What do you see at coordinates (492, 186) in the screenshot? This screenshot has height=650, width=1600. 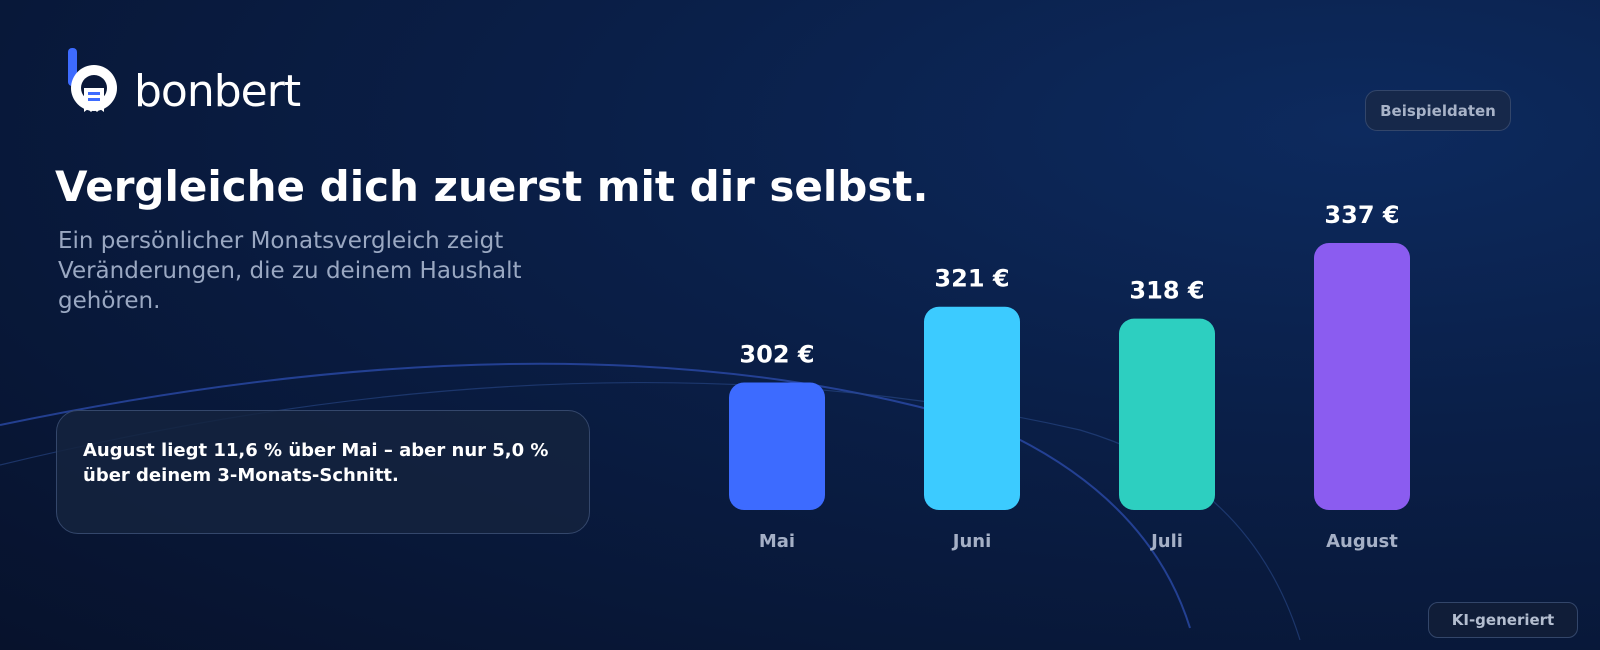 I see `title: Vergleiche dich zuerst mit dir selbst.` at bounding box center [492, 186].